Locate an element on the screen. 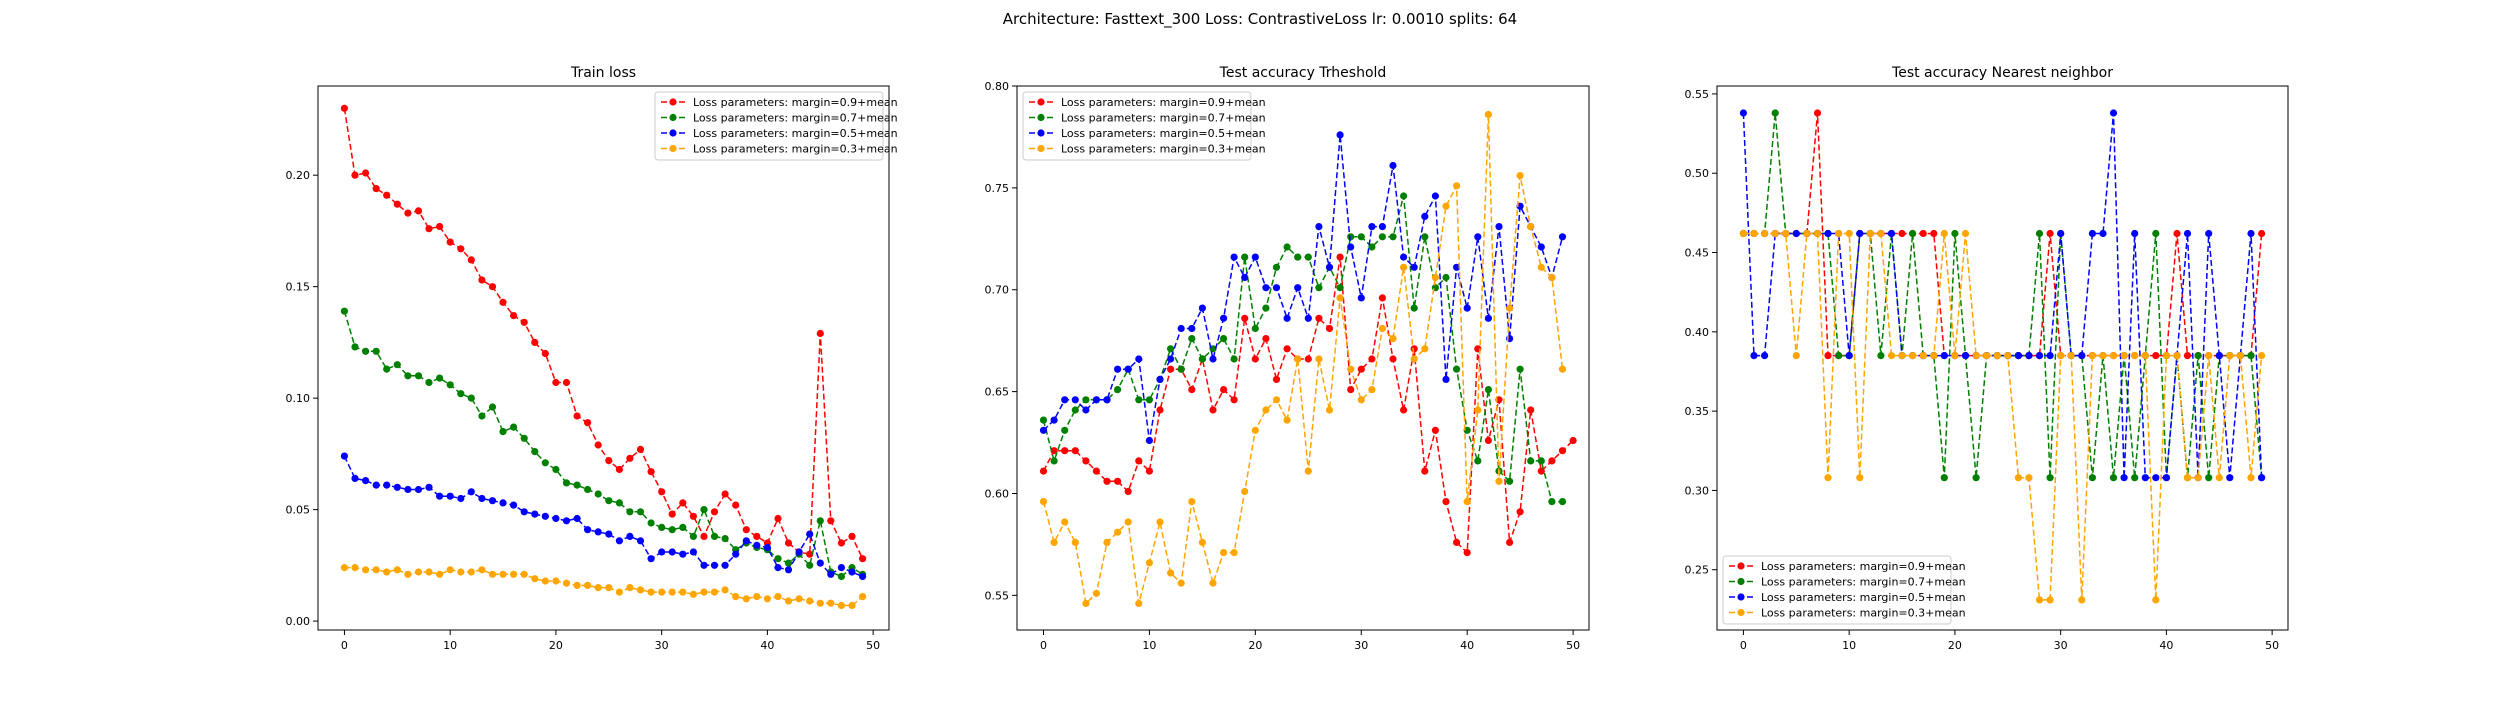 Image resolution: width=2520 pixels, height=720 pixels. y-tick-label: 0.55 is located at coordinates (997, 595).